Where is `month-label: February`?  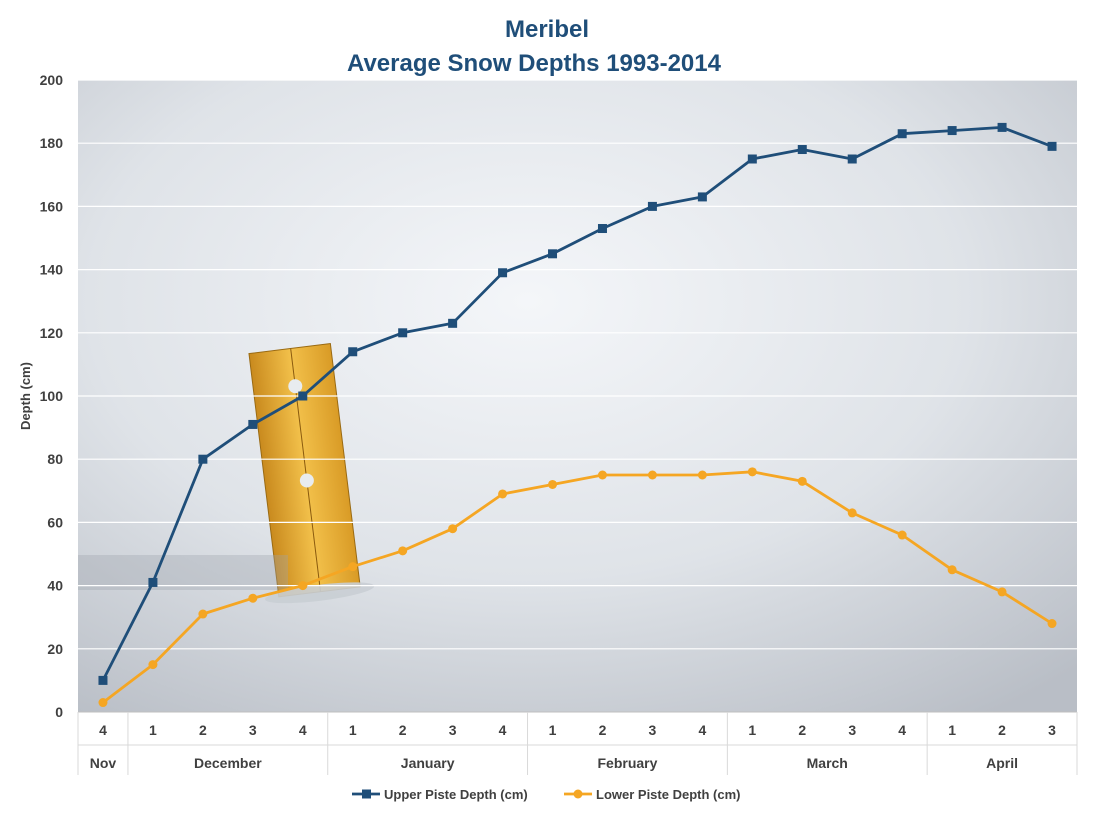
month-label: February is located at coordinates (627, 763).